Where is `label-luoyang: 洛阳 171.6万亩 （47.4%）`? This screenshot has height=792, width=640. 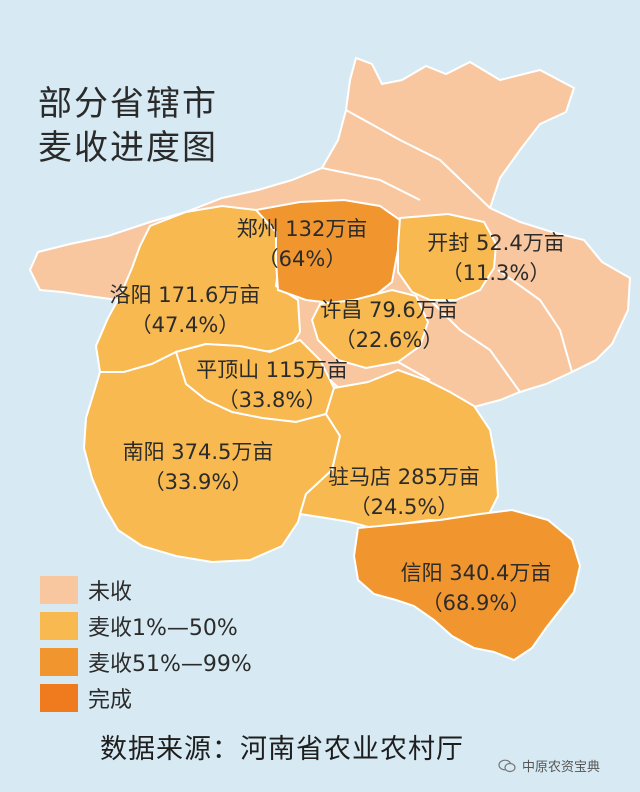
label-luoyang: 洛阳 171.6万亩 （47.4%） is located at coordinates (185, 310).